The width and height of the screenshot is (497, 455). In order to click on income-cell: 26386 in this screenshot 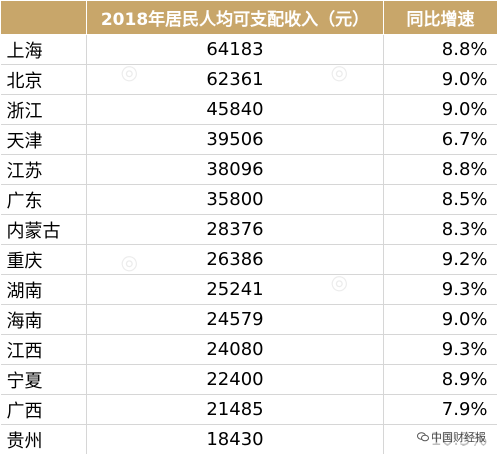, I will do `click(235, 259)`.